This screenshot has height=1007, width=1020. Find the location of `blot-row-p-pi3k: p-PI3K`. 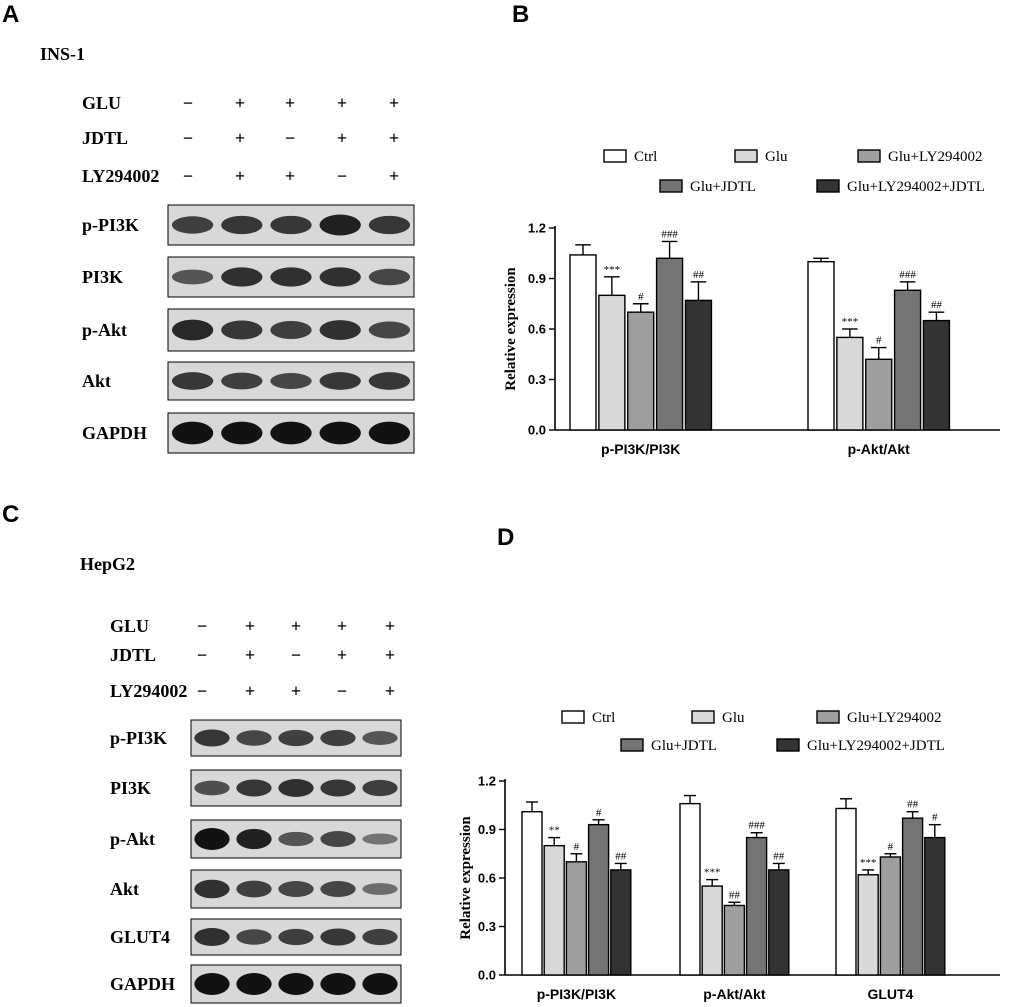

blot-row-p-pi3k: p-PI3K is located at coordinates (248, 225).